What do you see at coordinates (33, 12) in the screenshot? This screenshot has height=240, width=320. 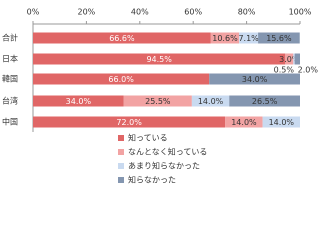 I see `x-tick-label: 0%` at bounding box center [33, 12].